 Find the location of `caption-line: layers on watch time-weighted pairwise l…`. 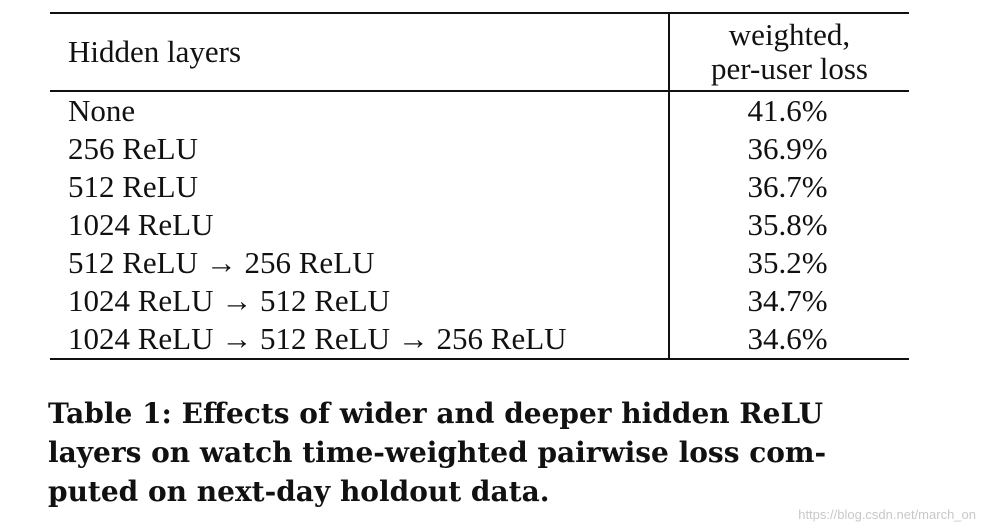

caption-line: layers on watch time-weighted pairwise l… is located at coordinates (437, 452).